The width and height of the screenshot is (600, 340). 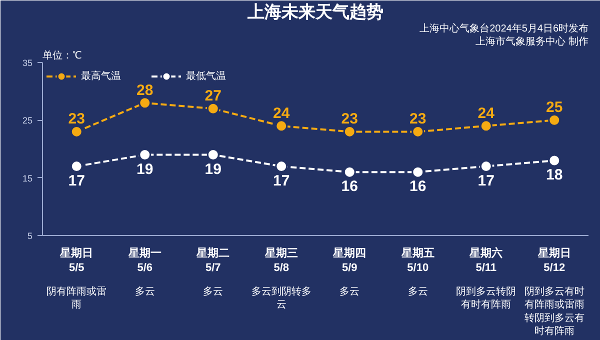 I want to click on text: 阴到多云转阴有时有阵雨, so click(x=486, y=298).